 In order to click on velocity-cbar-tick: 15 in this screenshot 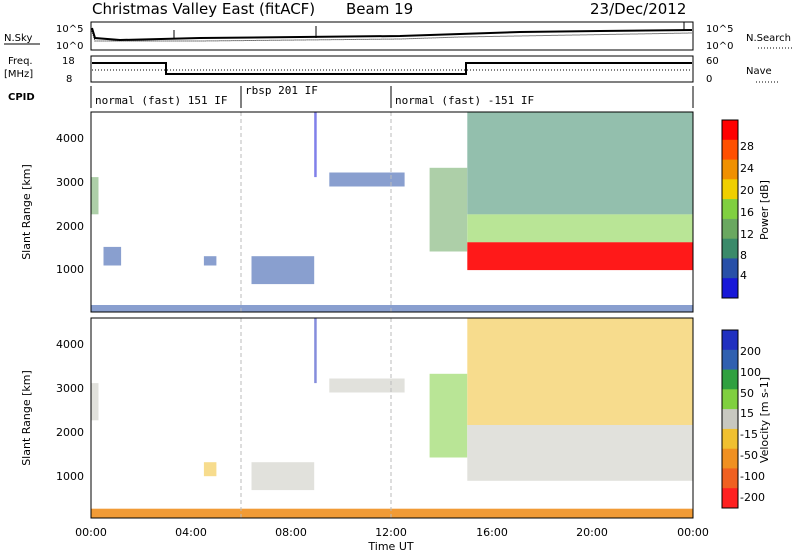, I will do `click(747, 413)`.